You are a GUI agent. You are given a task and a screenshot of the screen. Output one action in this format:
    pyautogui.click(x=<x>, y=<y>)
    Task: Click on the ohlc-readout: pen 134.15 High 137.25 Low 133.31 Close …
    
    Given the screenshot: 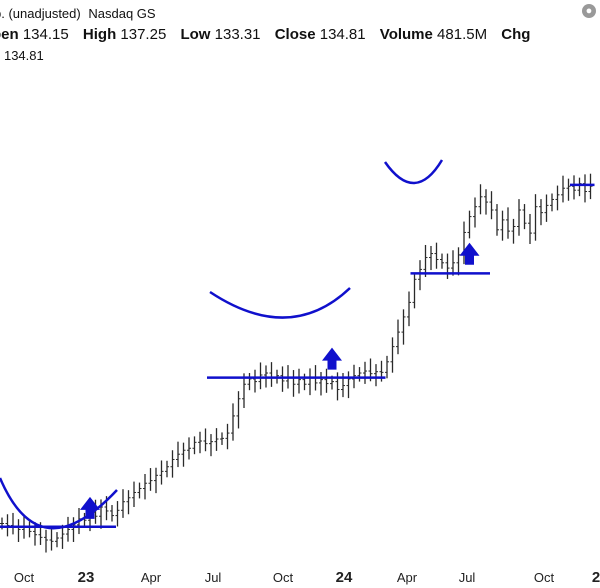 What is the action you would take?
    pyautogui.click(x=265, y=34)
    